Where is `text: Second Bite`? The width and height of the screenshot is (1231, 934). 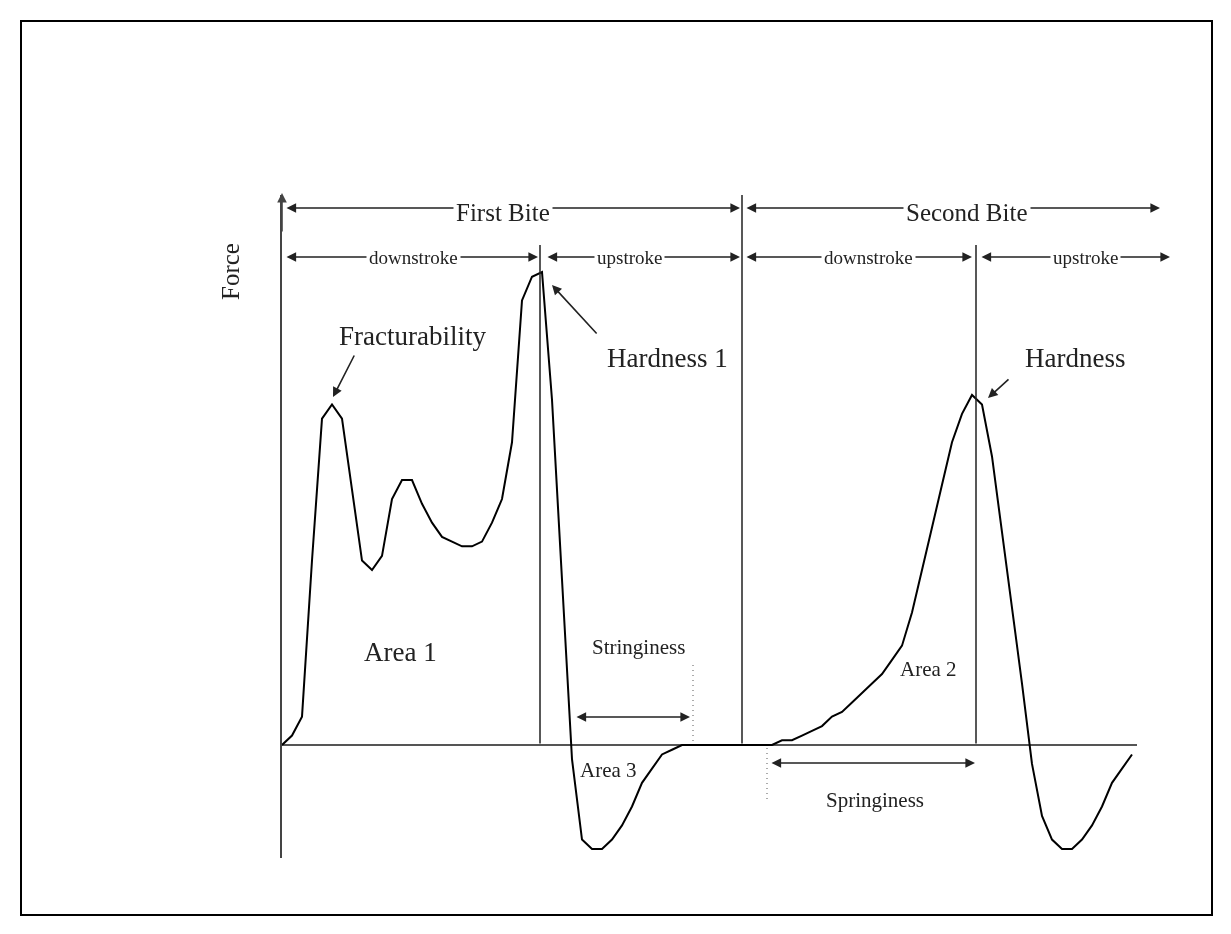 text: Second Bite is located at coordinates (967, 212).